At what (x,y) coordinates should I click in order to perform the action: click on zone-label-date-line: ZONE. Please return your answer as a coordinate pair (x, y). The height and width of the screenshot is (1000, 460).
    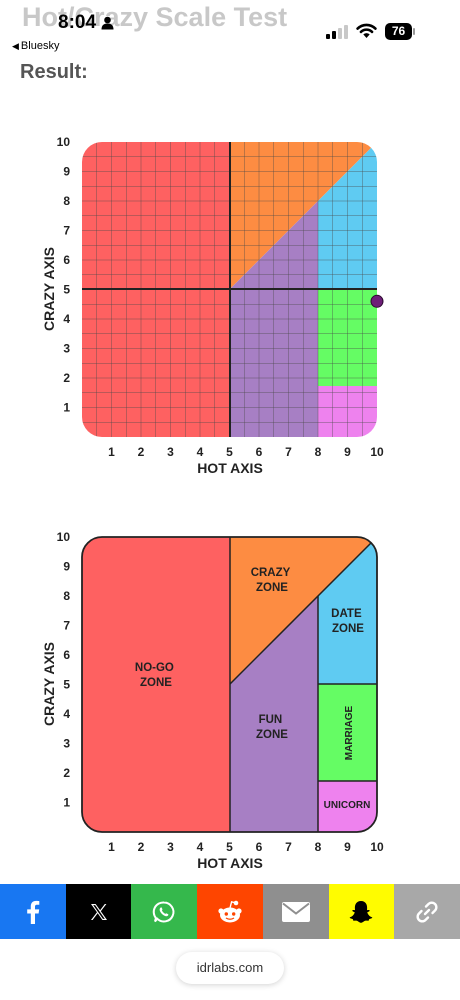
    Looking at the image, I should click on (348, 629).